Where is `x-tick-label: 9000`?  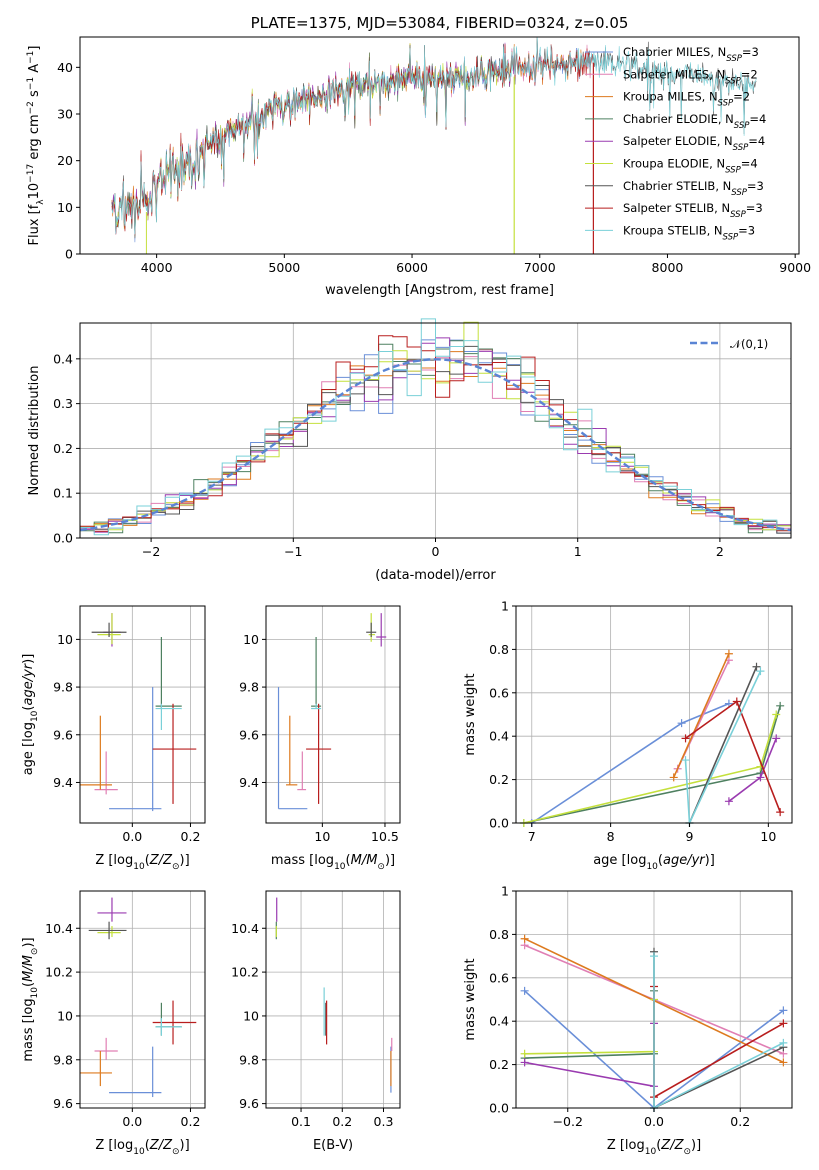
x-tick-label: 9000 is located at coordinates (795, 267).